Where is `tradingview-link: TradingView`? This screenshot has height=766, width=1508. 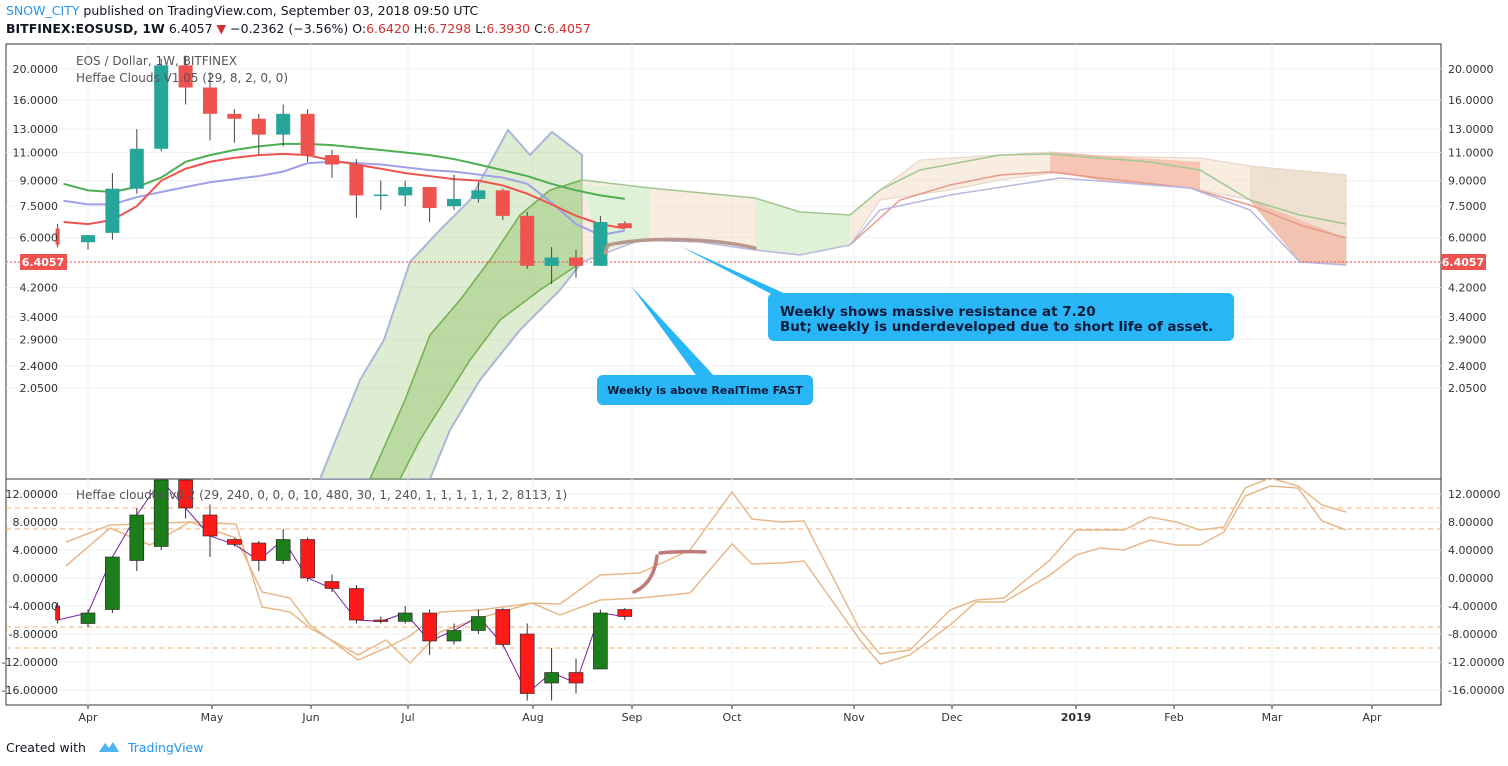 tradingview-link: TradingView is located at coordinates (165, 747).